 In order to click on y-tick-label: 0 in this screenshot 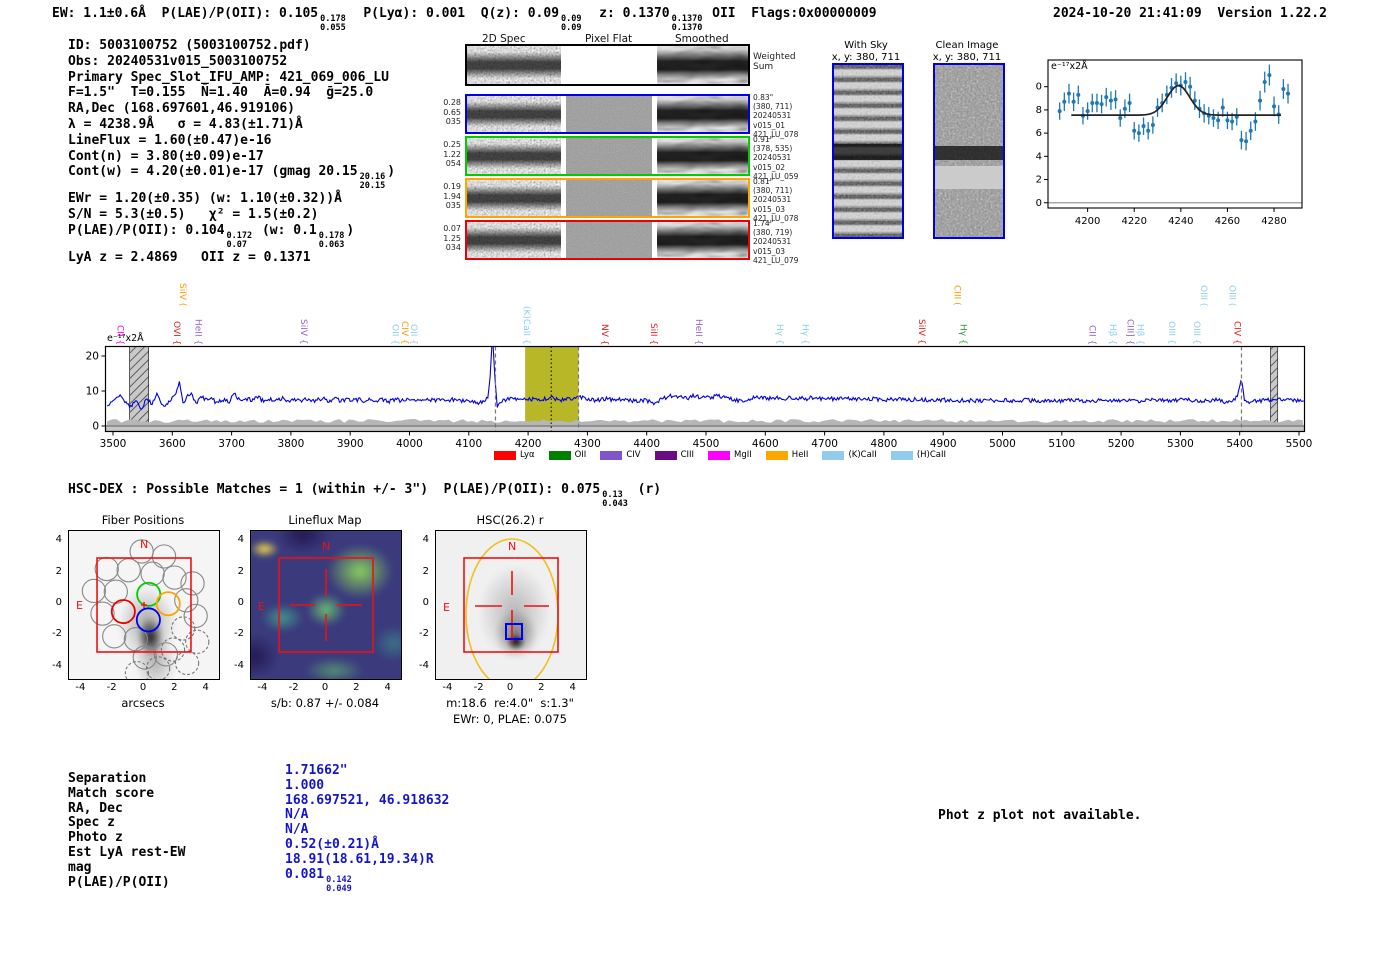, I will do `click(240, 602)`.